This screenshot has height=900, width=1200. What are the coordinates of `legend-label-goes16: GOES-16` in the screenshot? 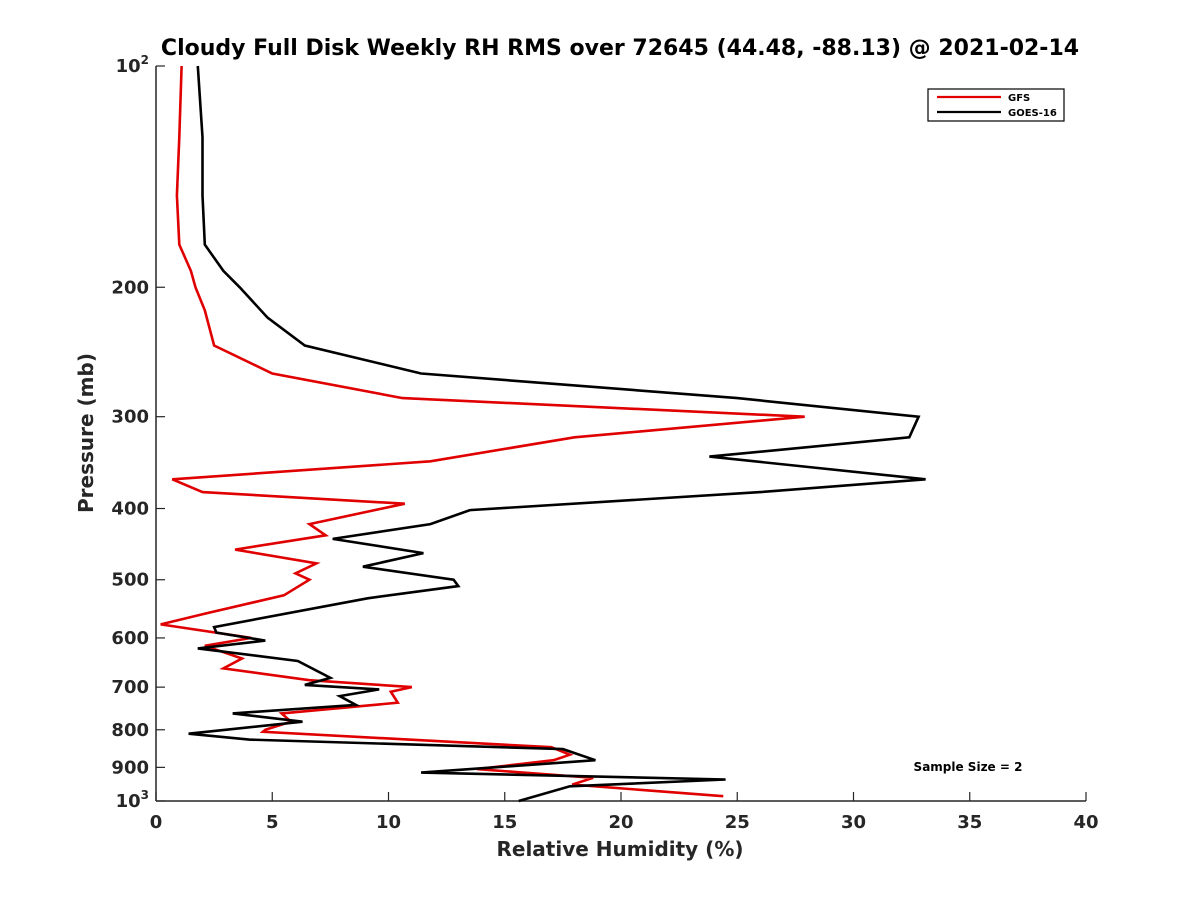 It's located at (1032, 113).